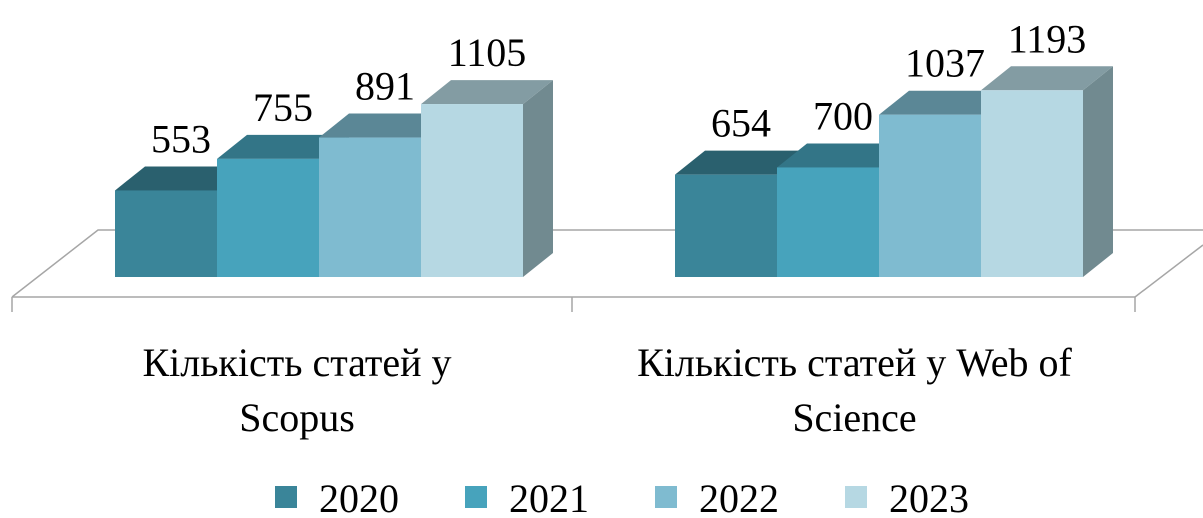  What do you see at coordinates (945, 63) in the screenshot?
I see `data-label: 1037` at bounding box center [945, 63].